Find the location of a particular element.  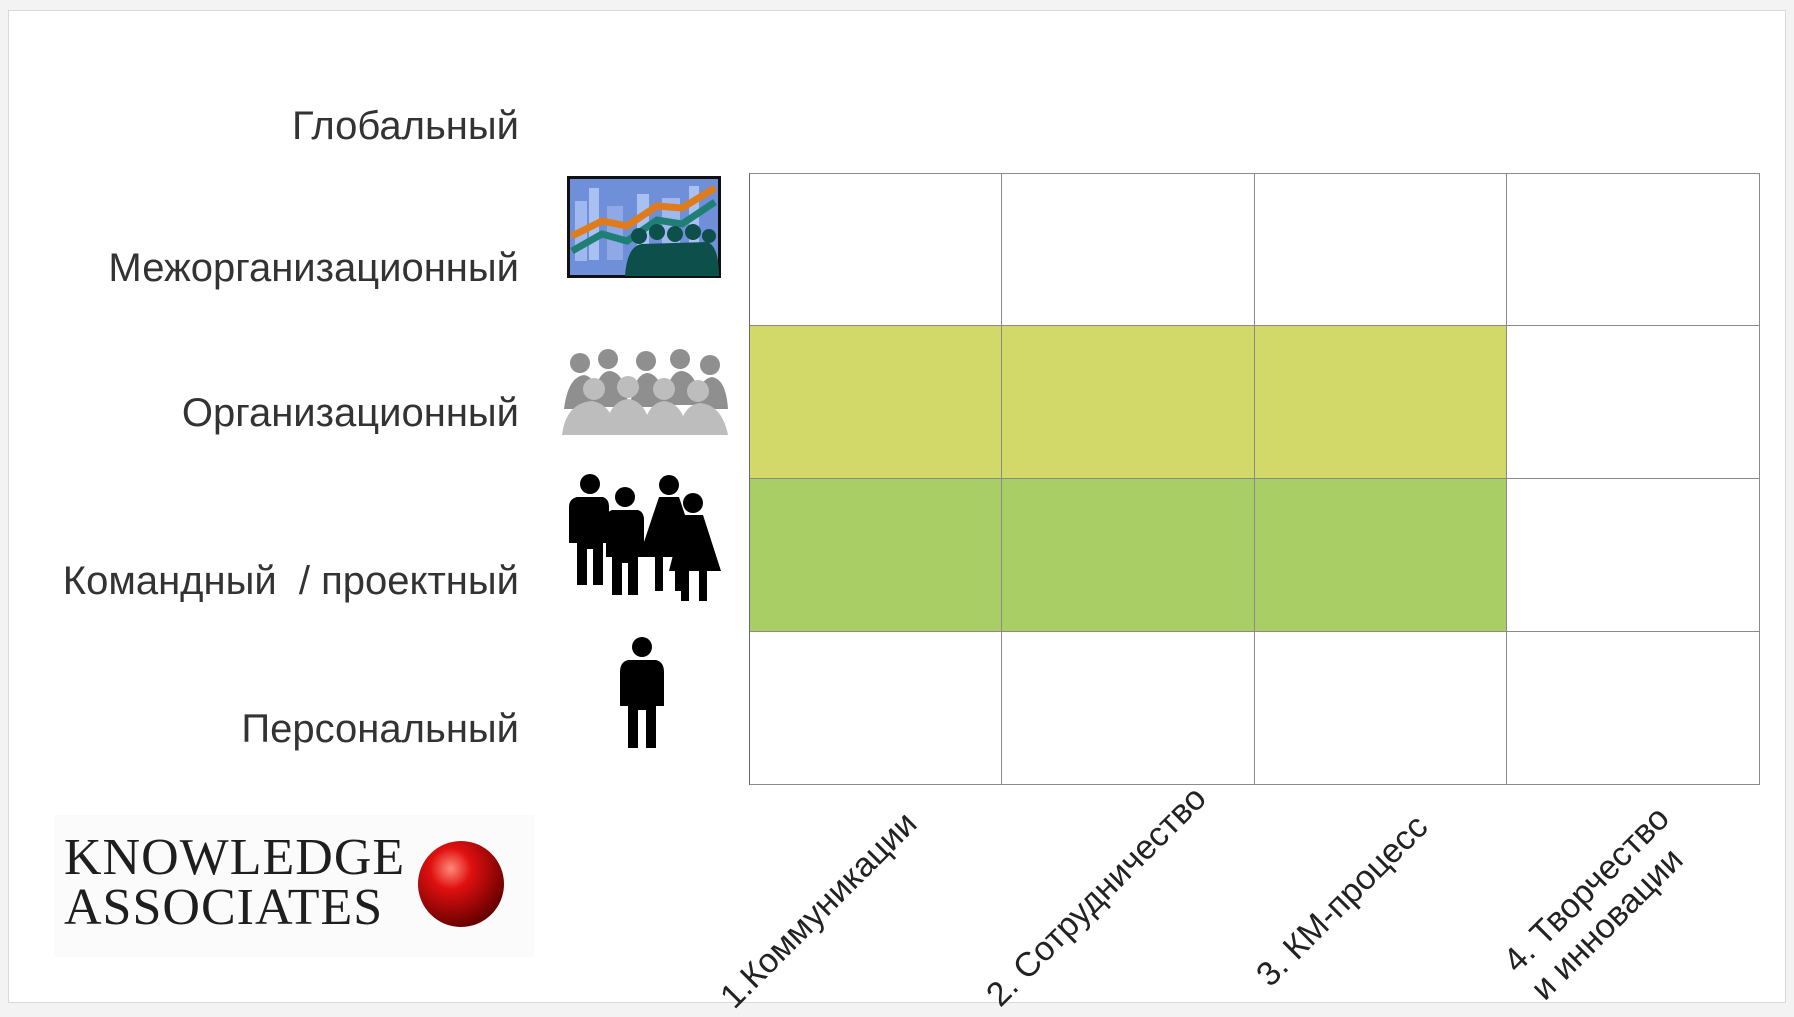

column-label-collaboration: 2. Сотрудничество is located at coordinates (1096, 896).